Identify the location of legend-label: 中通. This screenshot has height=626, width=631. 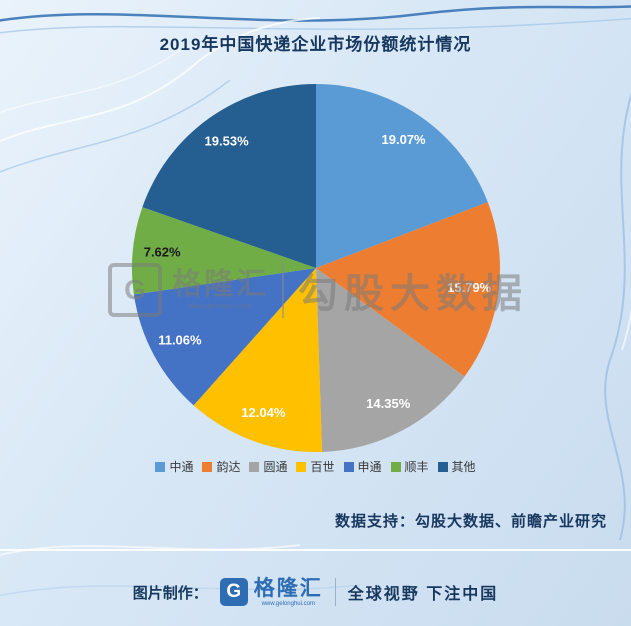
(181, 467).